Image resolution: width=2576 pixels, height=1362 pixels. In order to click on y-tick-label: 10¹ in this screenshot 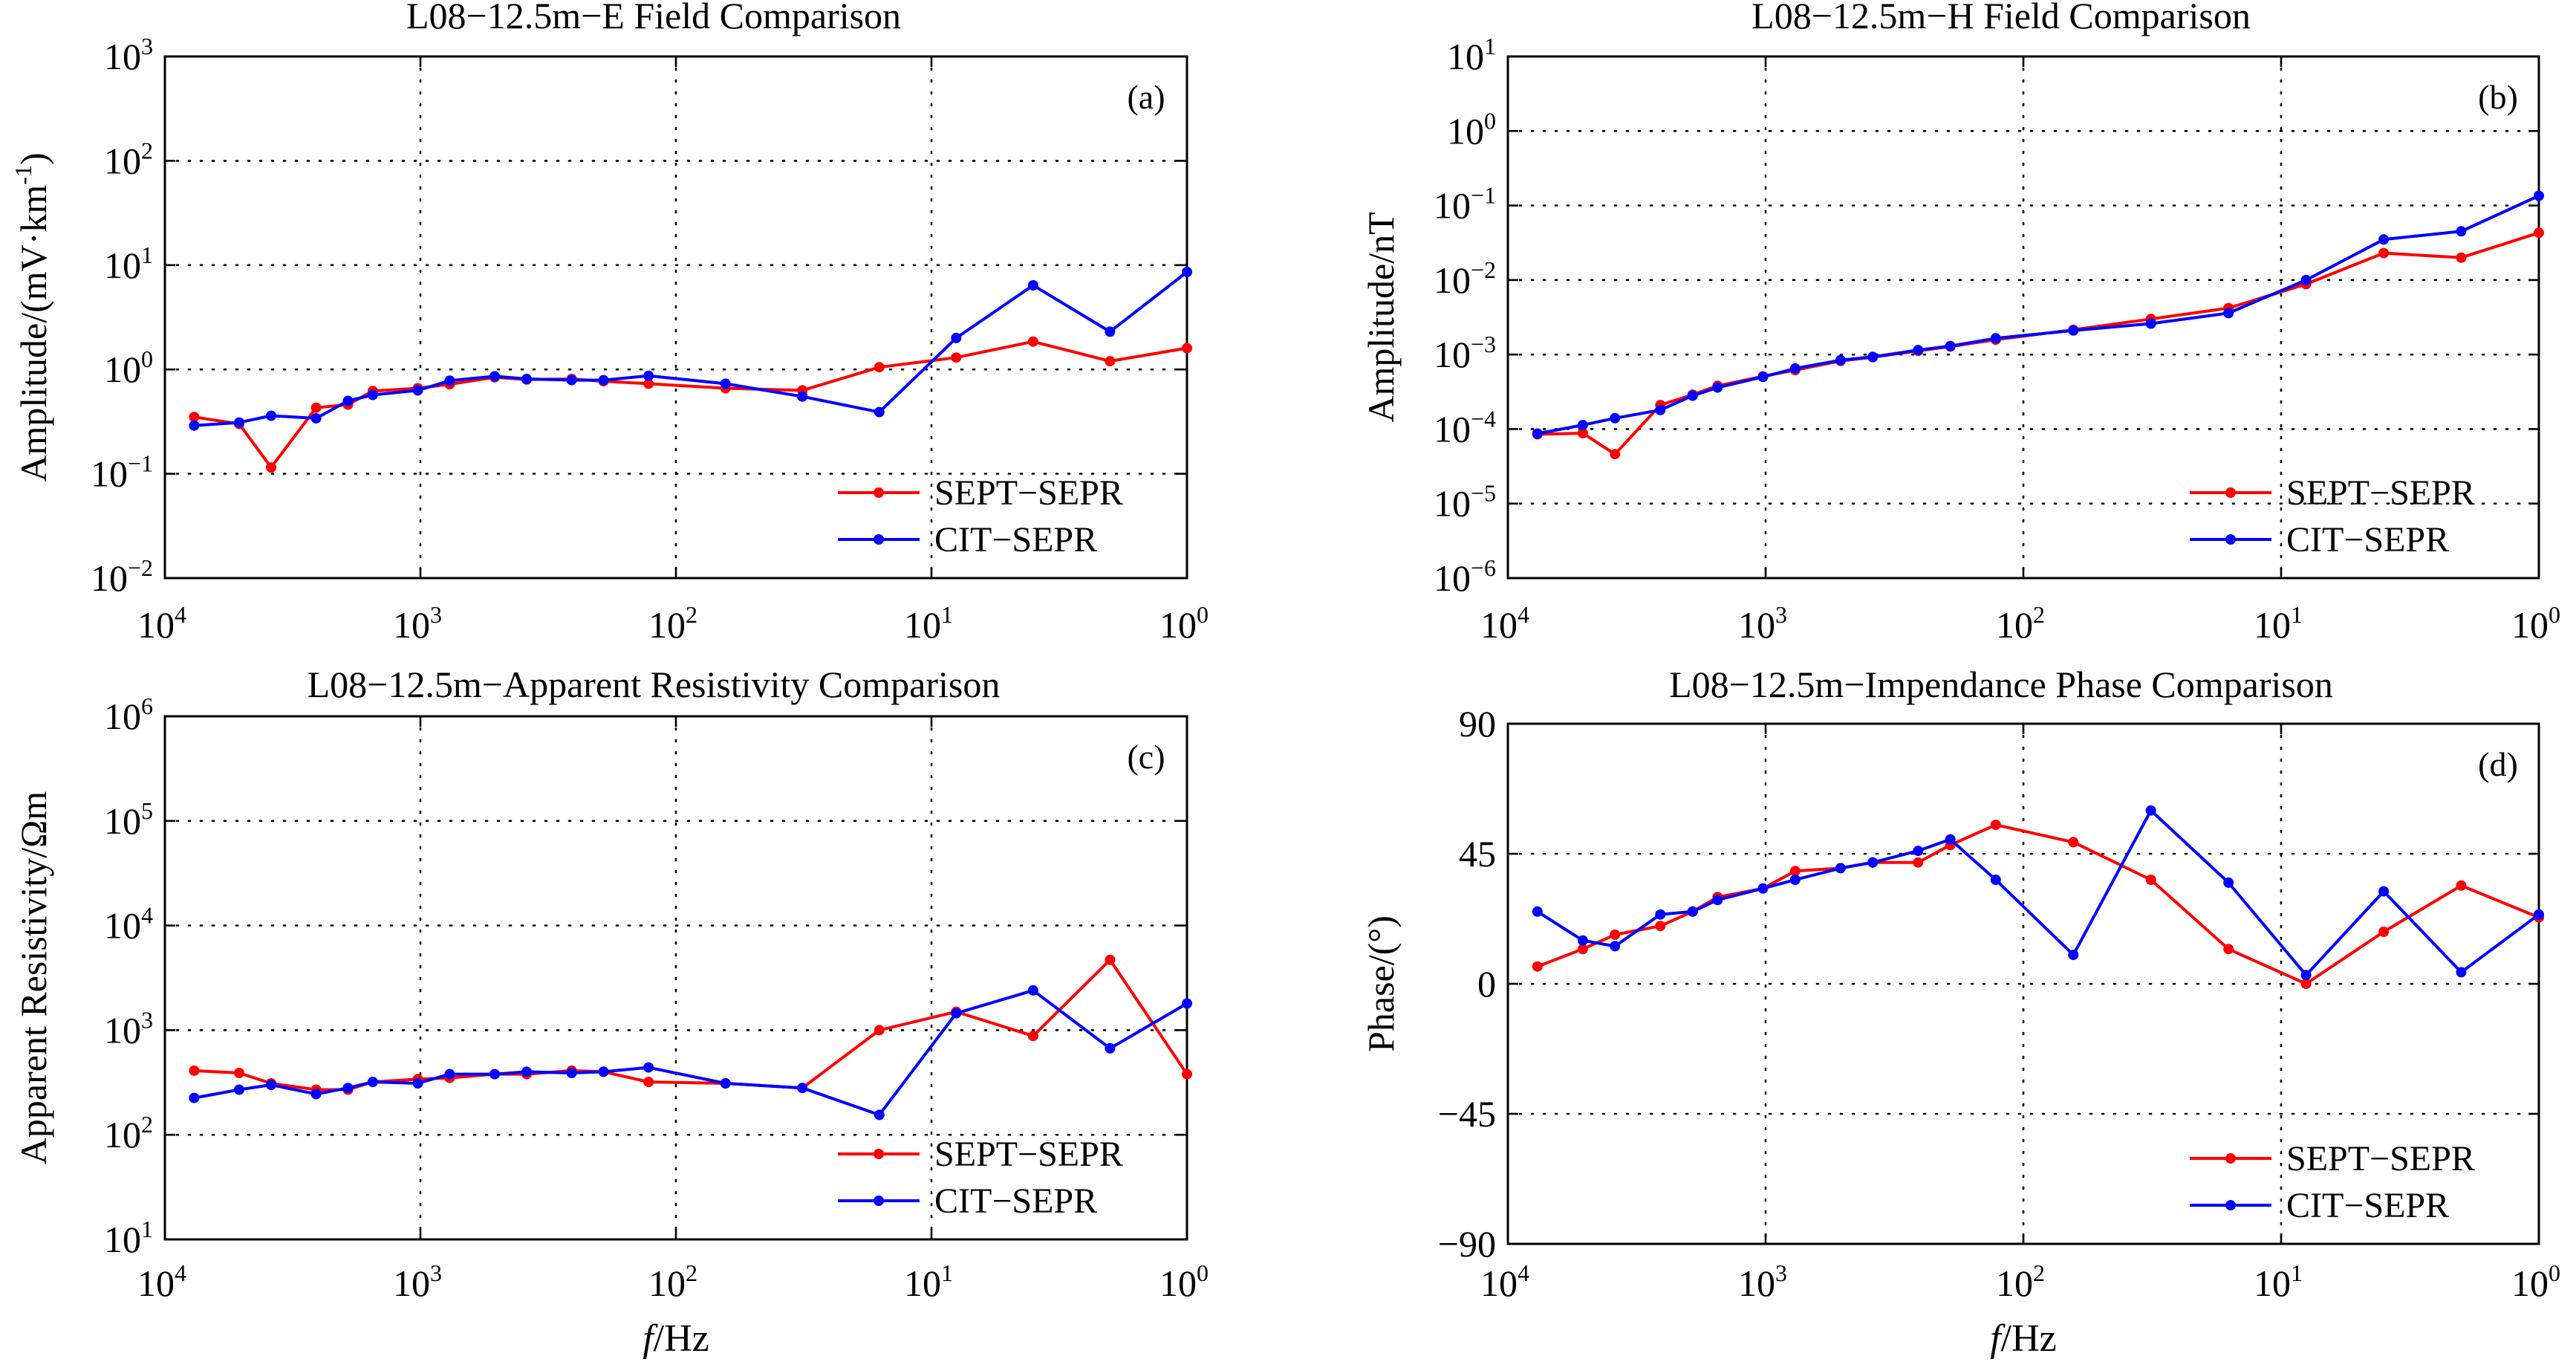, I will do `click(1471, 55)`.